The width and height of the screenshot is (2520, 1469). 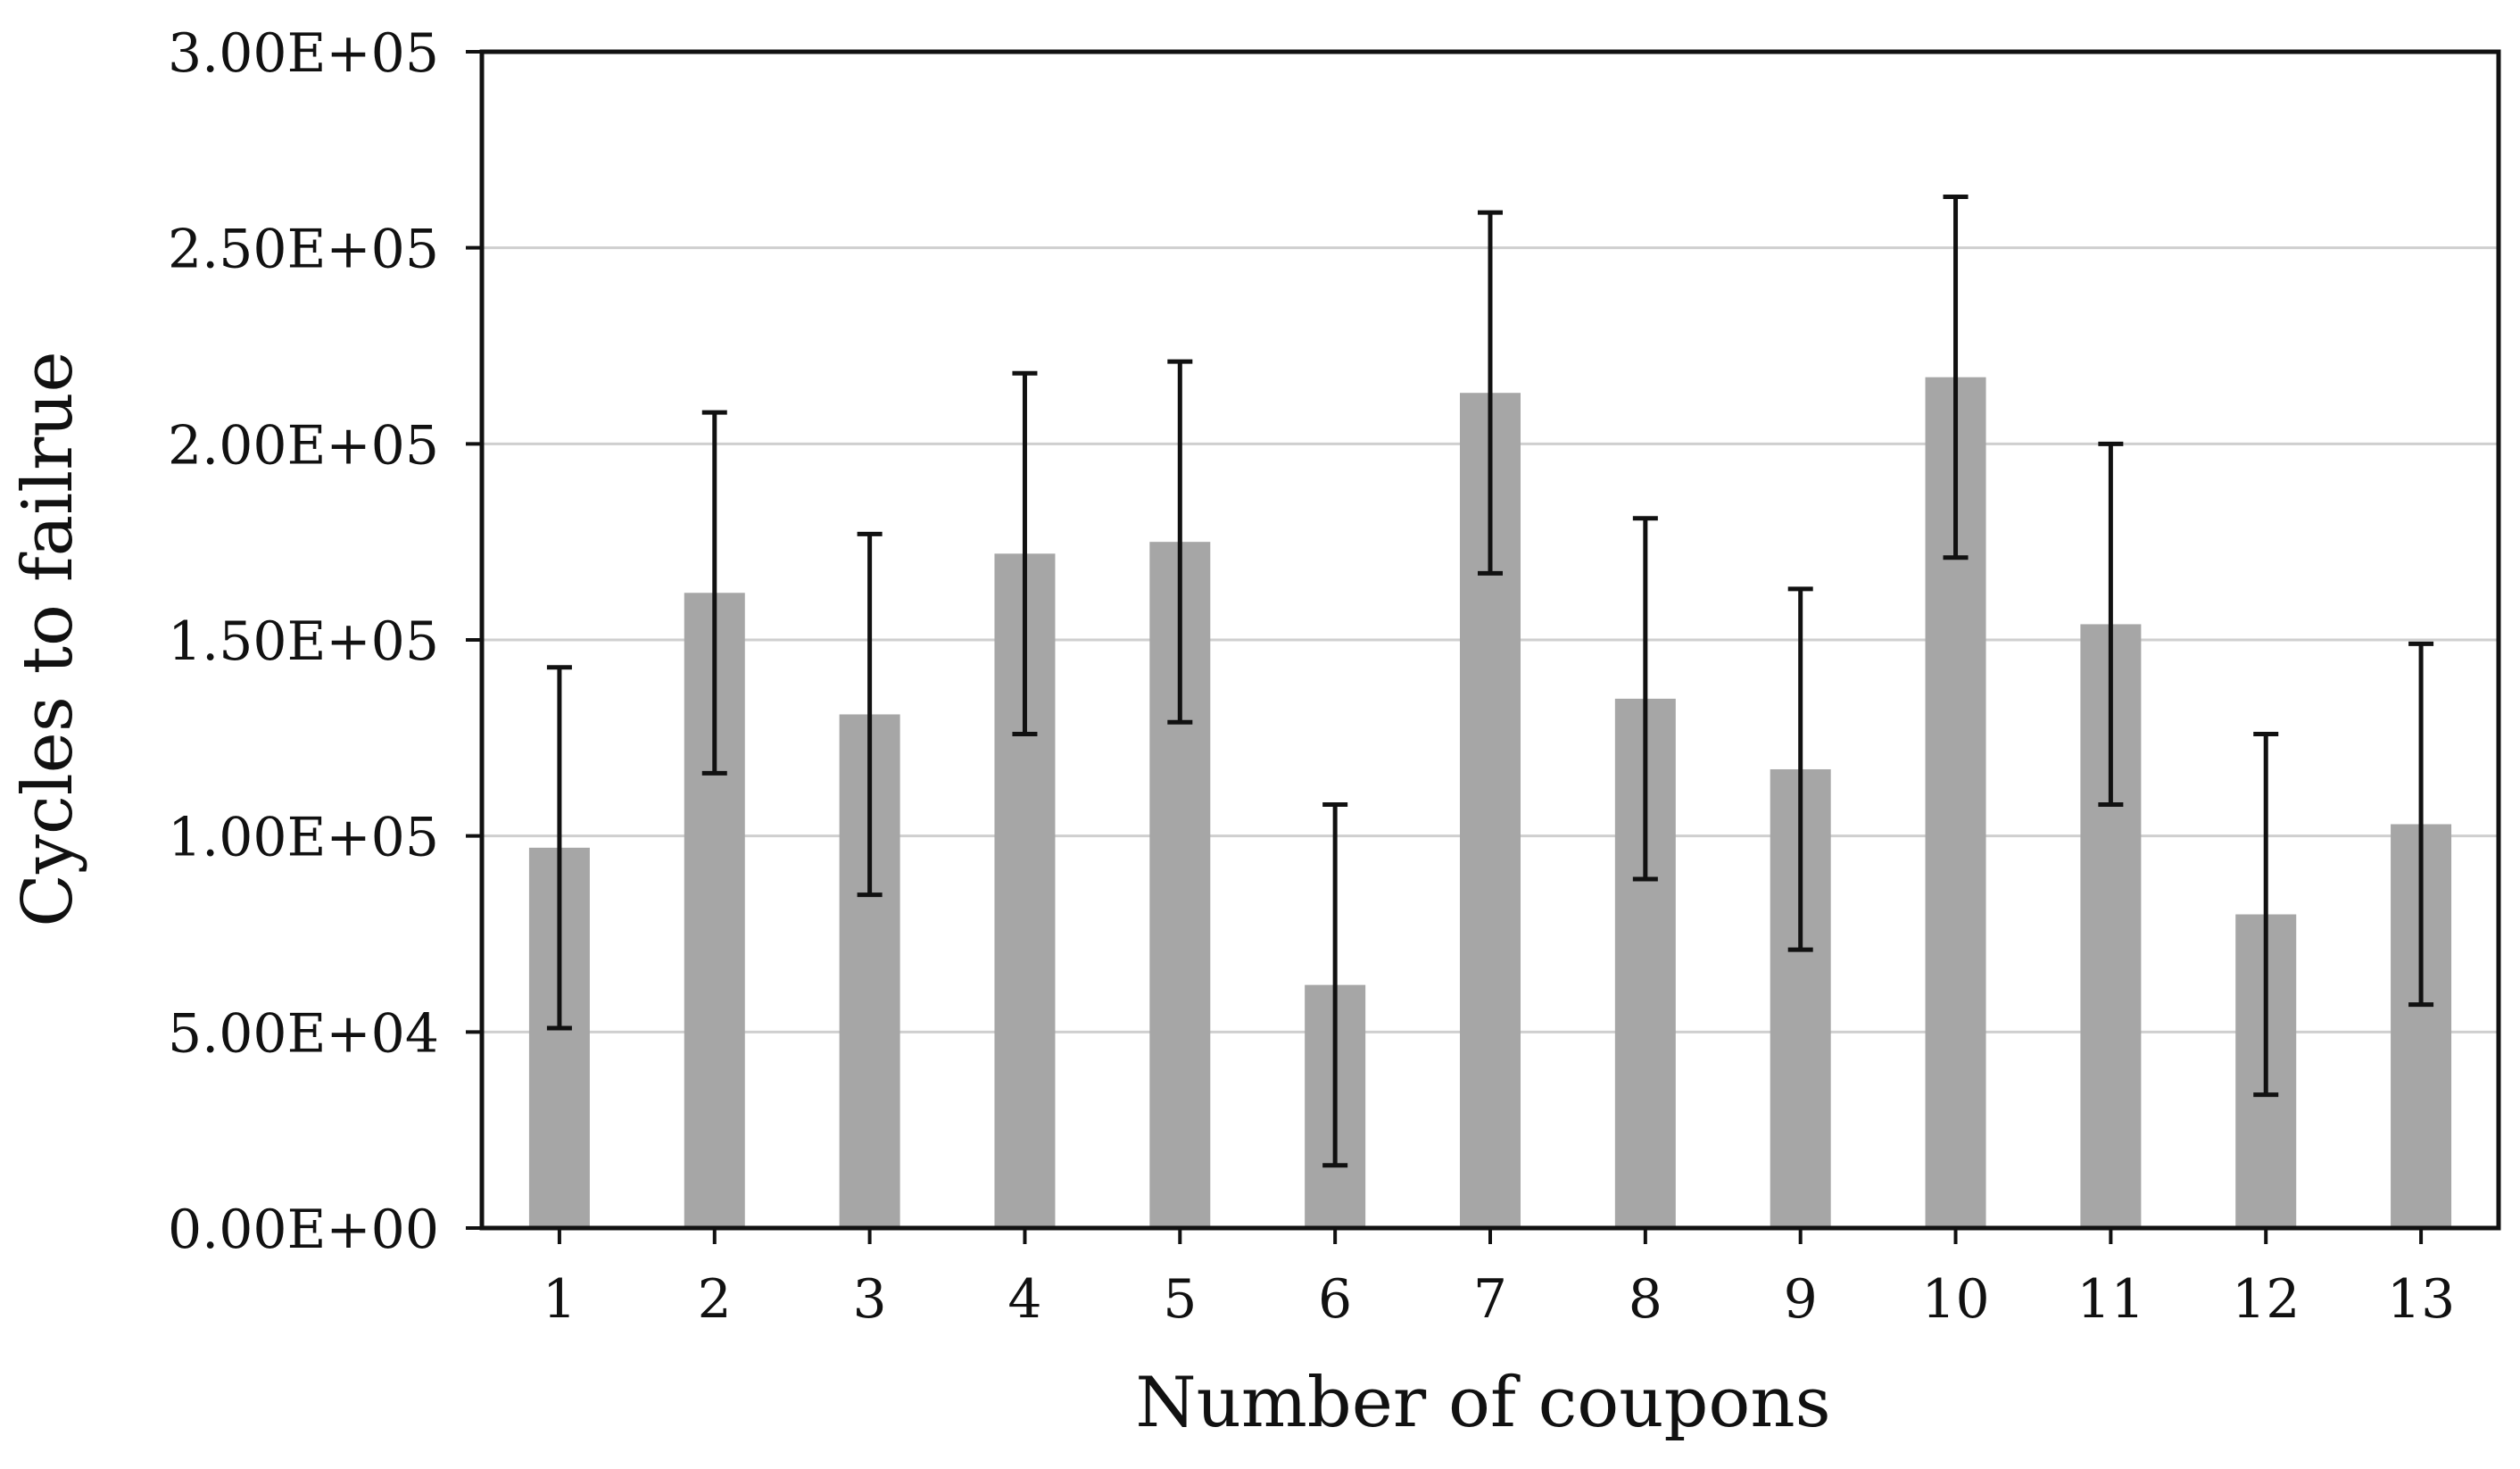 What do you see at coordinates (1024, 1299) in the screenshot?
I see `x-tick-label: 4` at bounding box center [1024, 1299].